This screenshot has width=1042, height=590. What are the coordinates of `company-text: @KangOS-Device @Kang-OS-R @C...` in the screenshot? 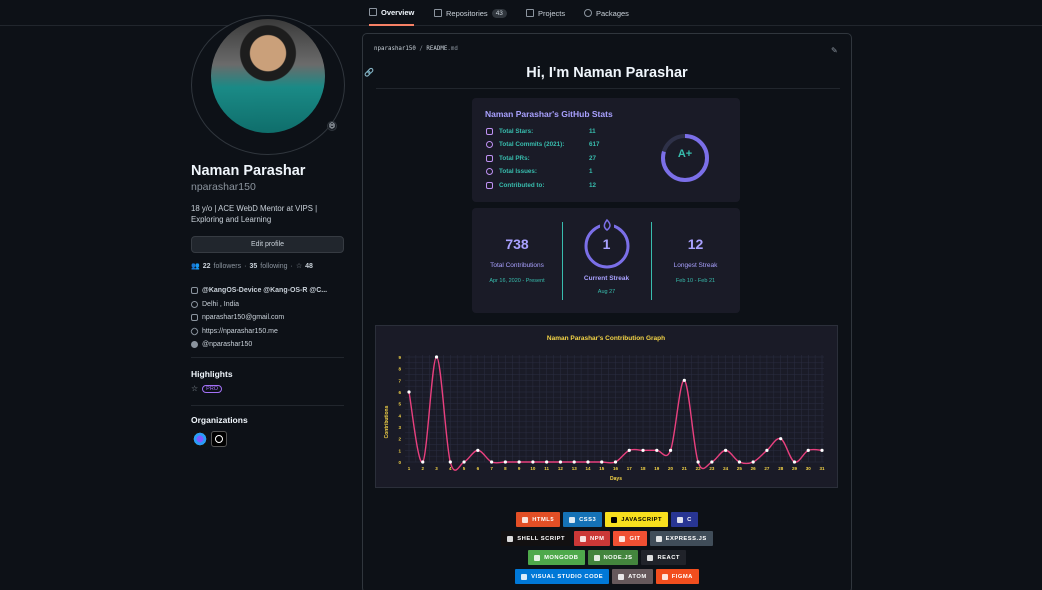 It's located at (265, 291).